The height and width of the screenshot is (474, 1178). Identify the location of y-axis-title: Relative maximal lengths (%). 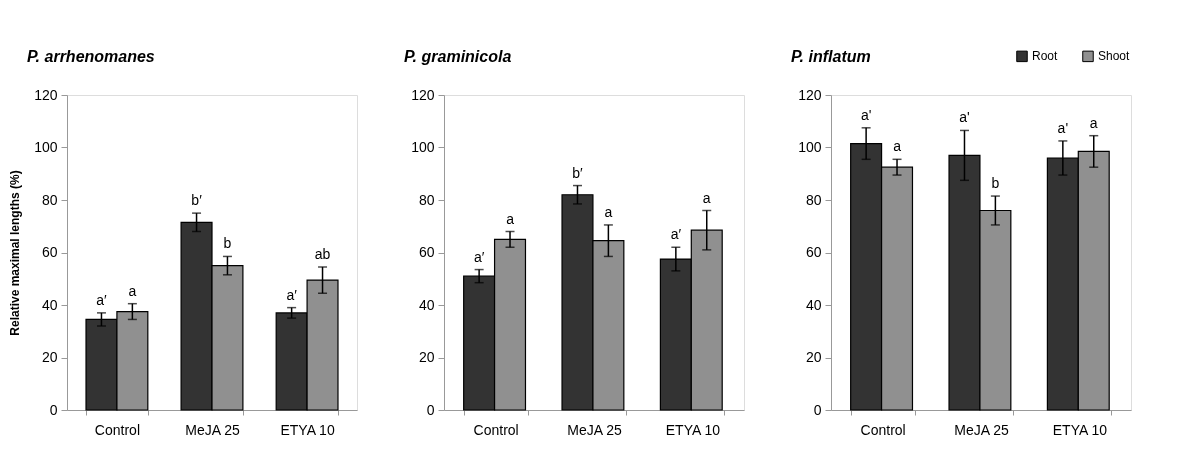
(15, 253).